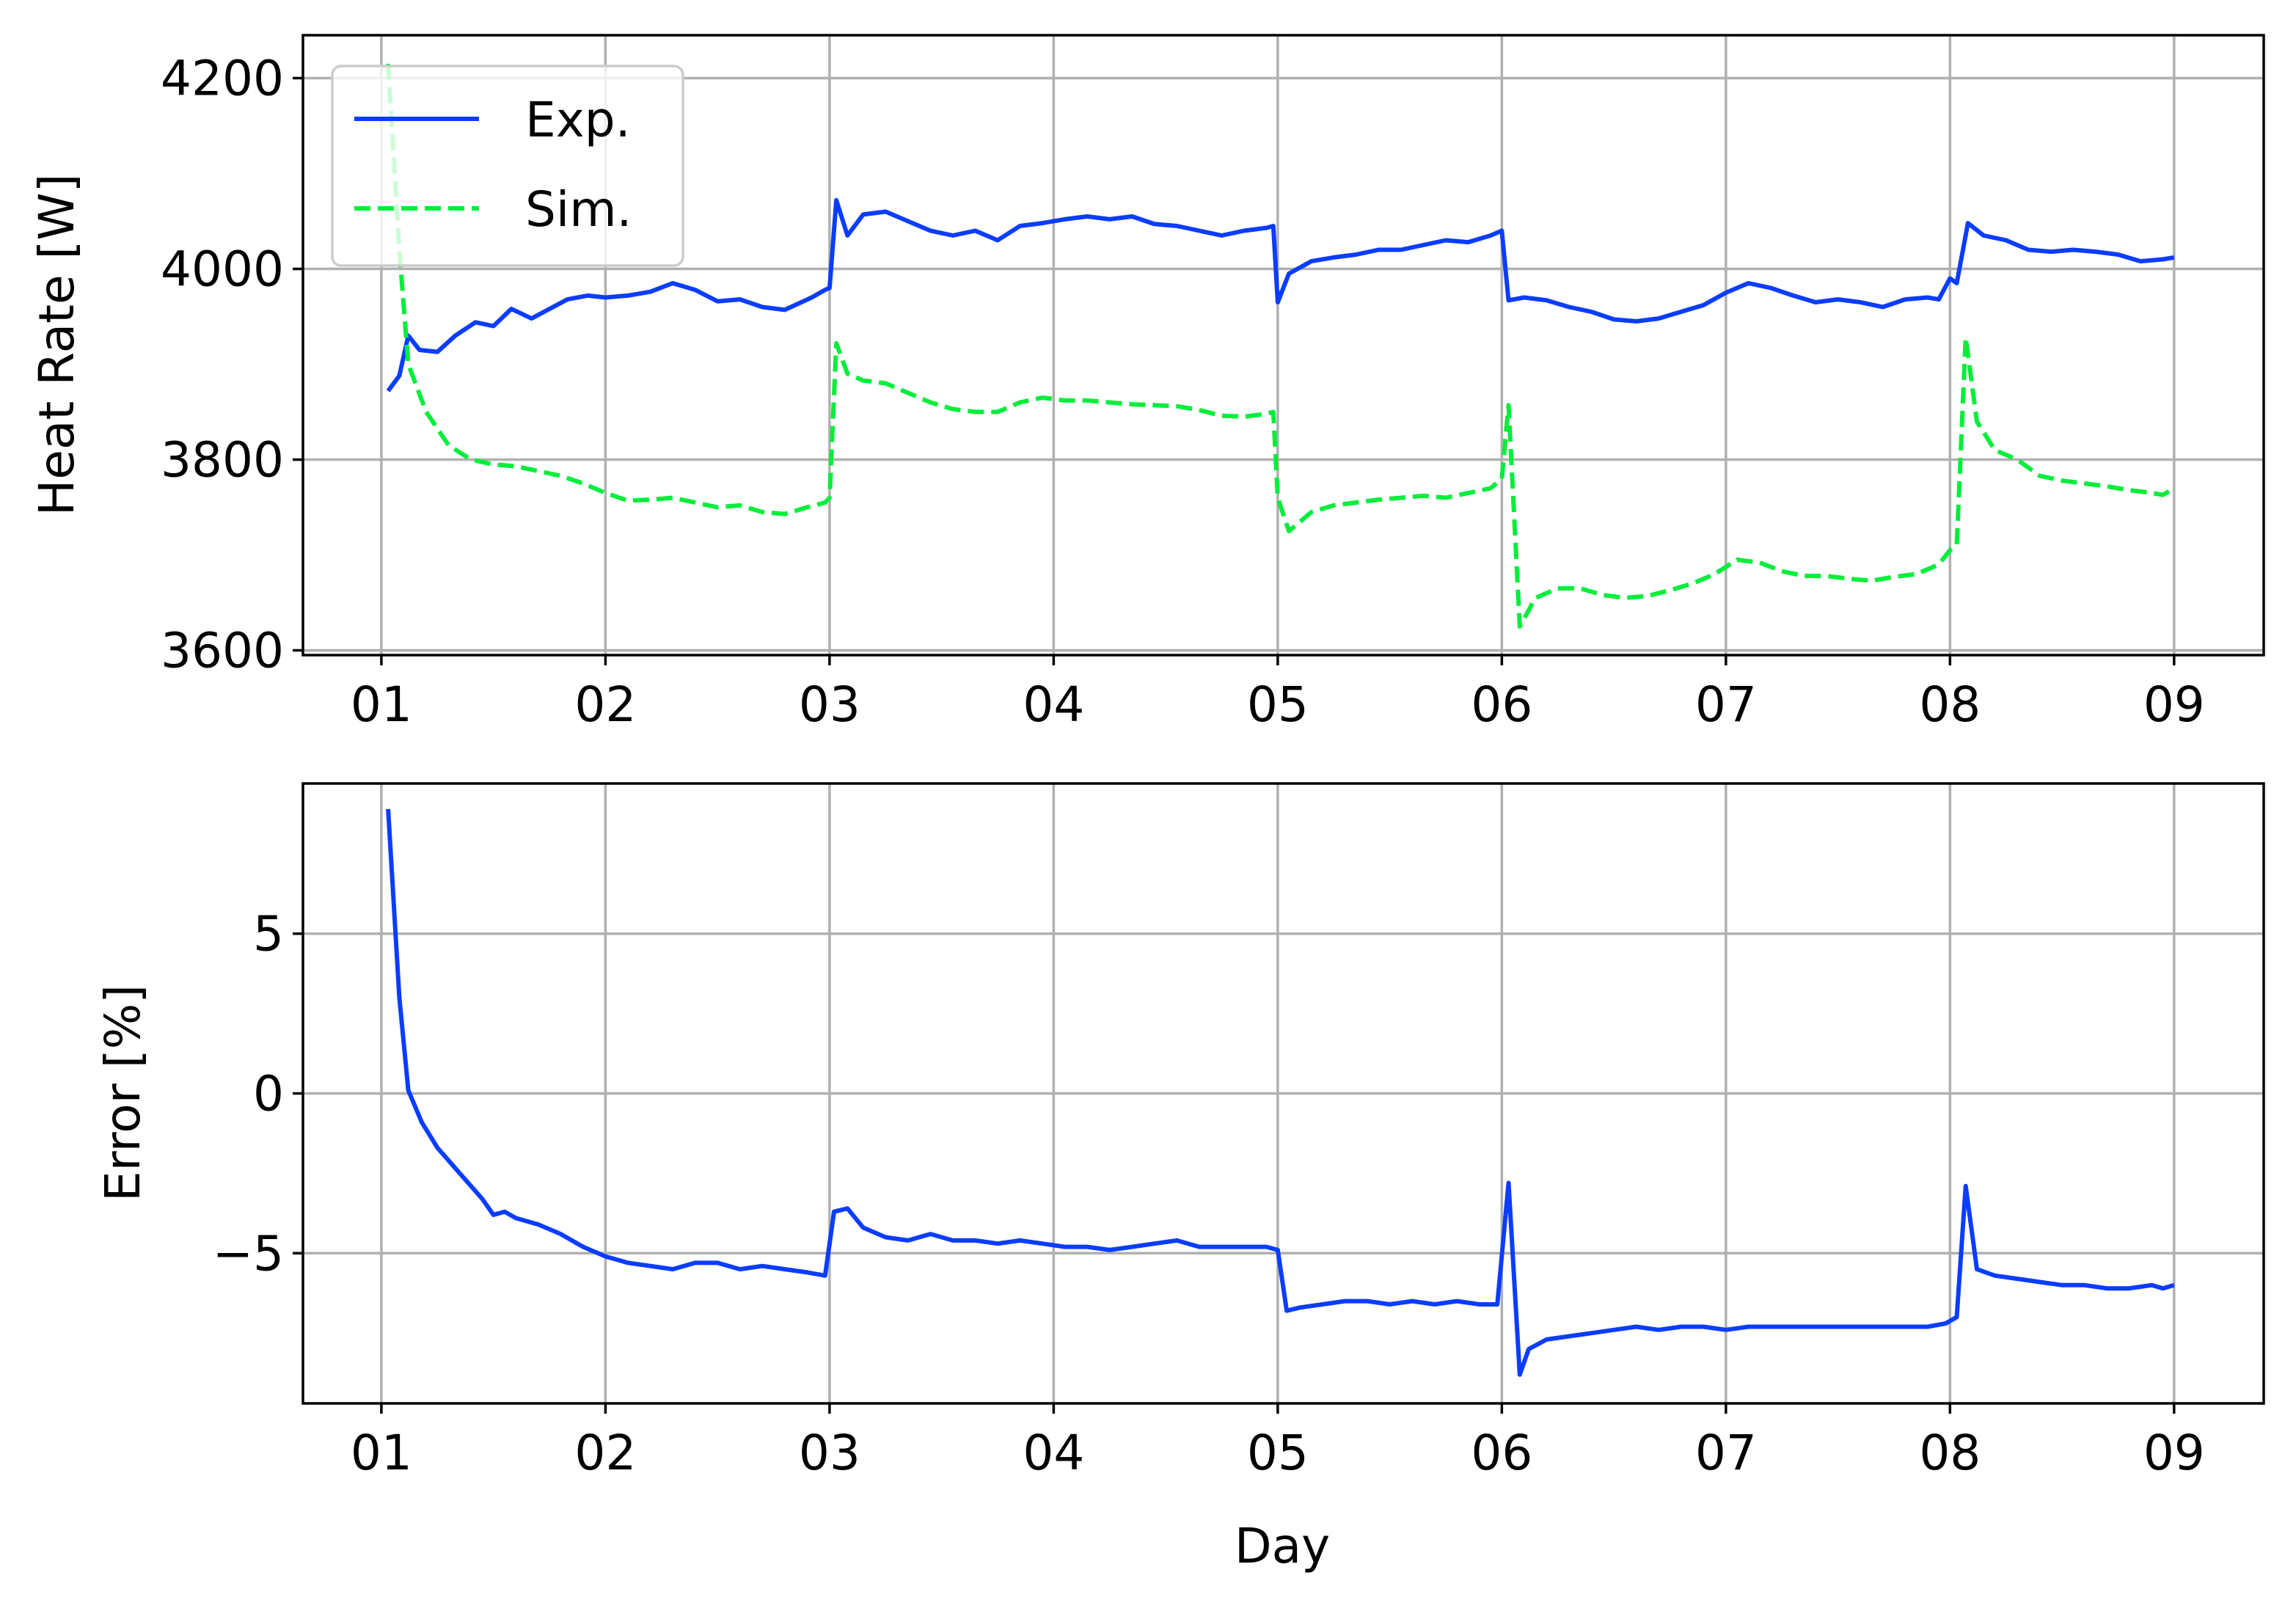  I want to click on error-x-tick-label: 05, so click(1278, 1453).